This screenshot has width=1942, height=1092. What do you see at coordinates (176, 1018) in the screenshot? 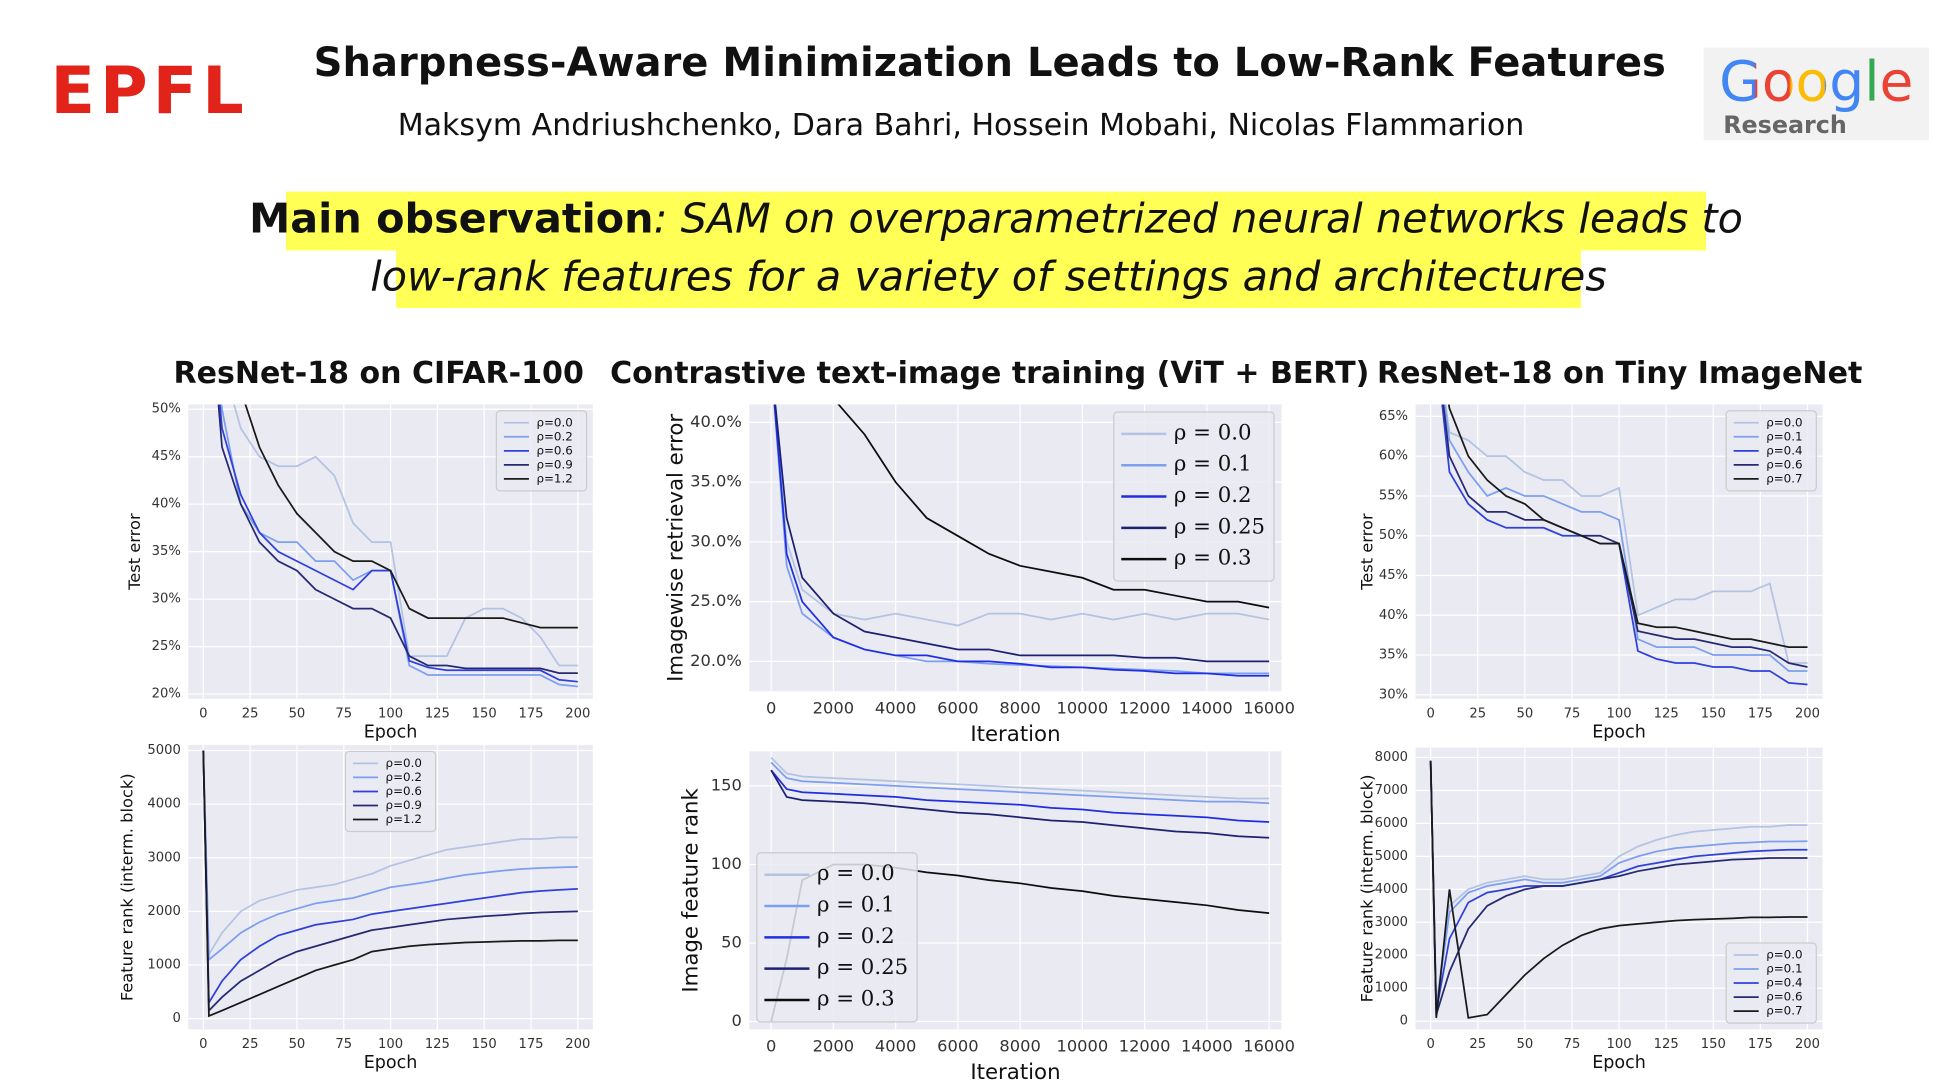
I see `y-tick-label: 0` at bounding box center [176, 1018].